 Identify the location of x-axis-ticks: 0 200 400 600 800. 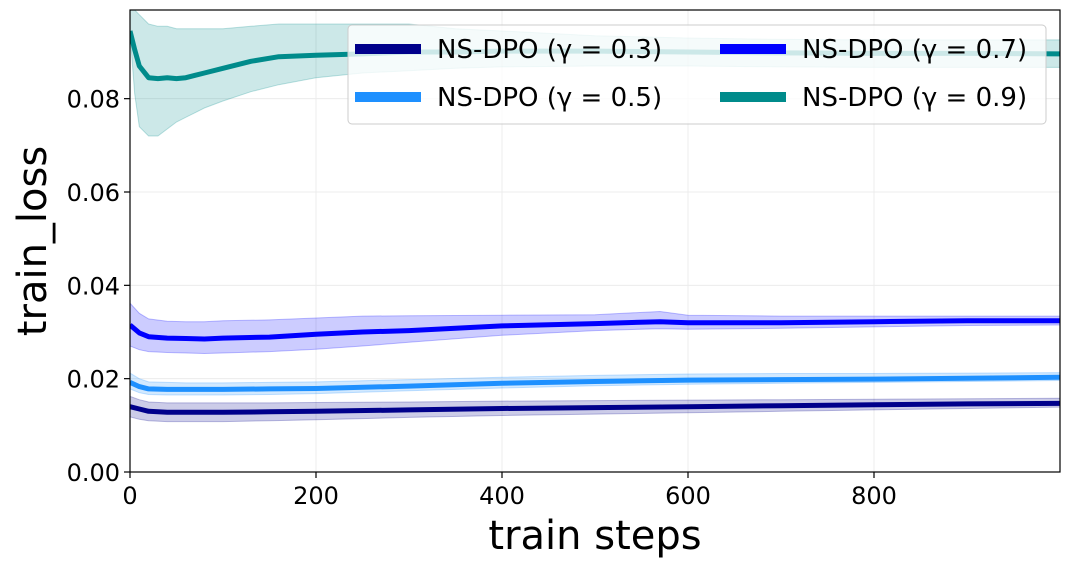
(509, 491).